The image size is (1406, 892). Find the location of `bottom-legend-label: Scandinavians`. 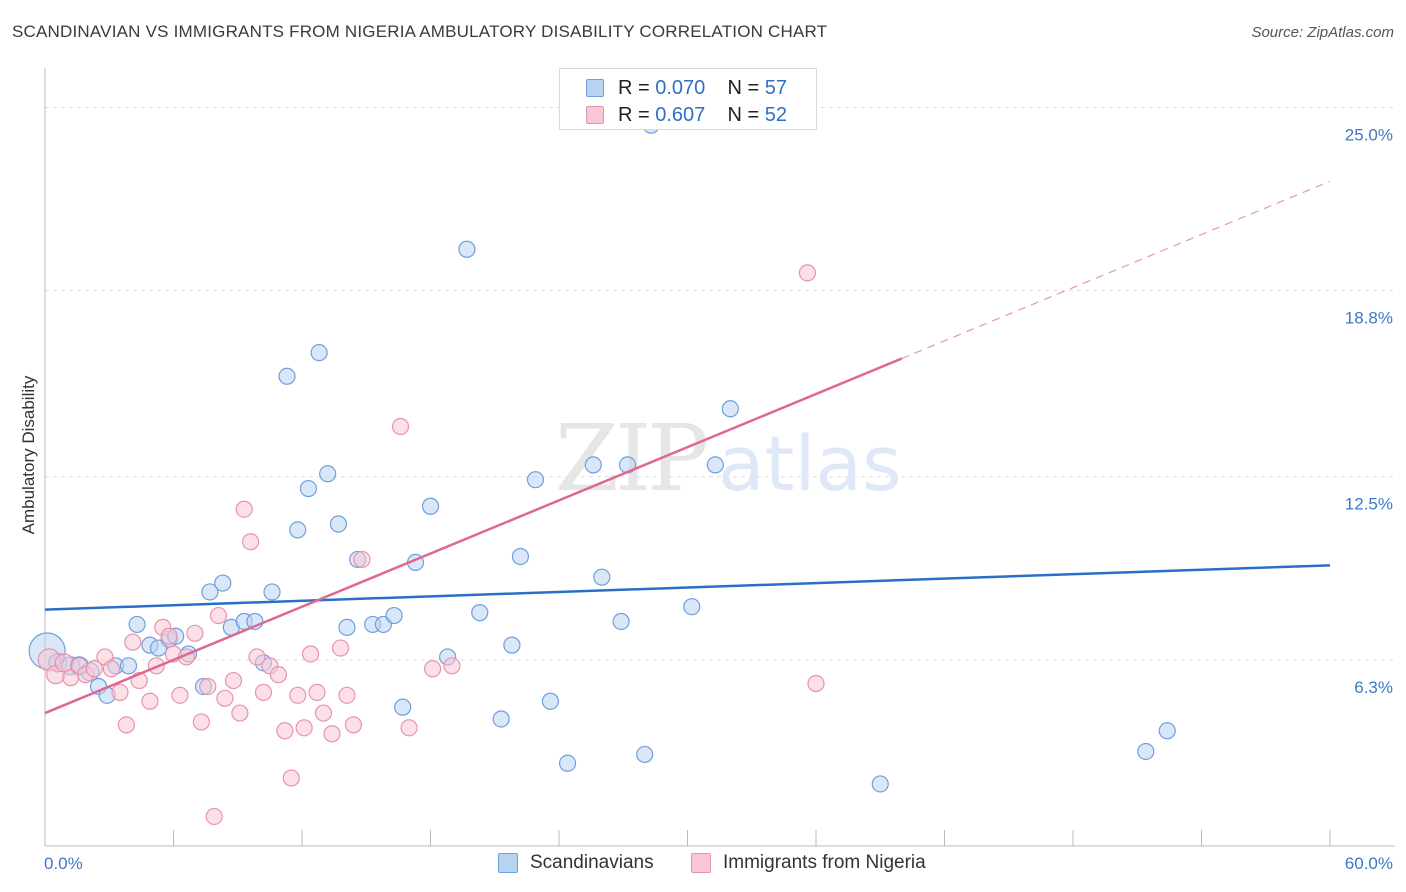

bottom-legend-label: Scandinavians is located at coordinates (592, 862).